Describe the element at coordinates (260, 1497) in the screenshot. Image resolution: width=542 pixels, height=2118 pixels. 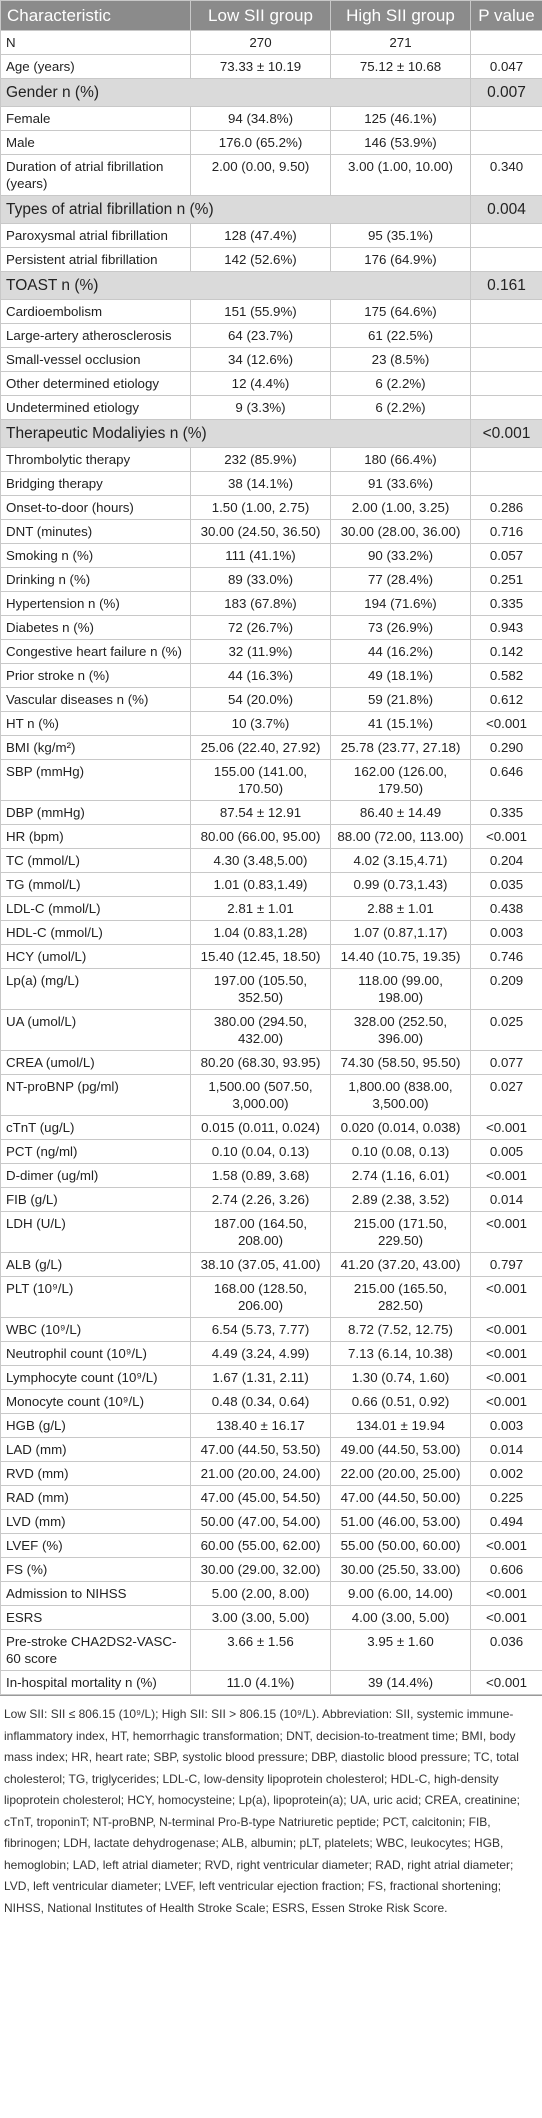
I see `low-sii-value: 47.00 (45.00, 54.50)` at that location.